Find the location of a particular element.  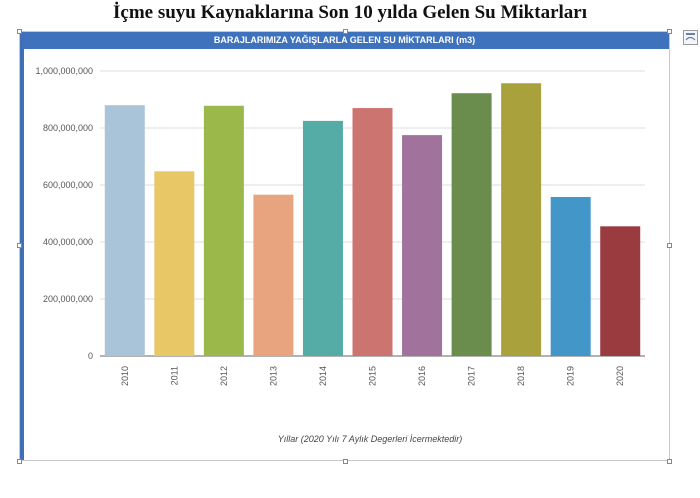

resize-handle-left is located at coordinates (19, 245).